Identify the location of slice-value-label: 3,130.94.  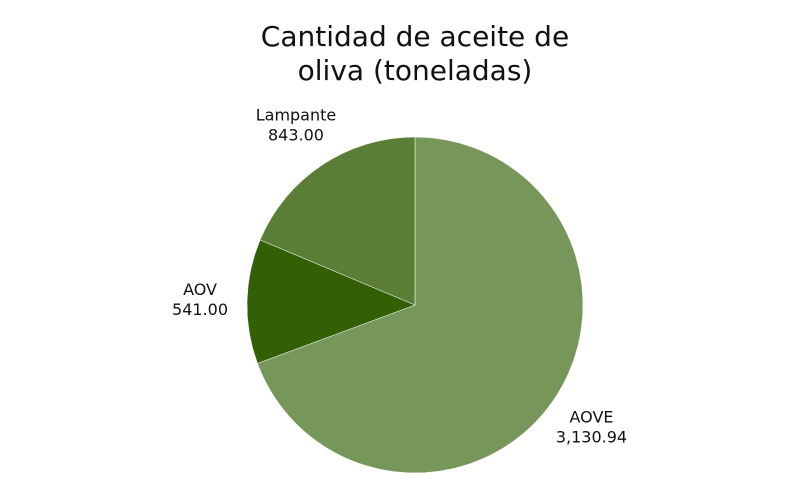
(591, 436).